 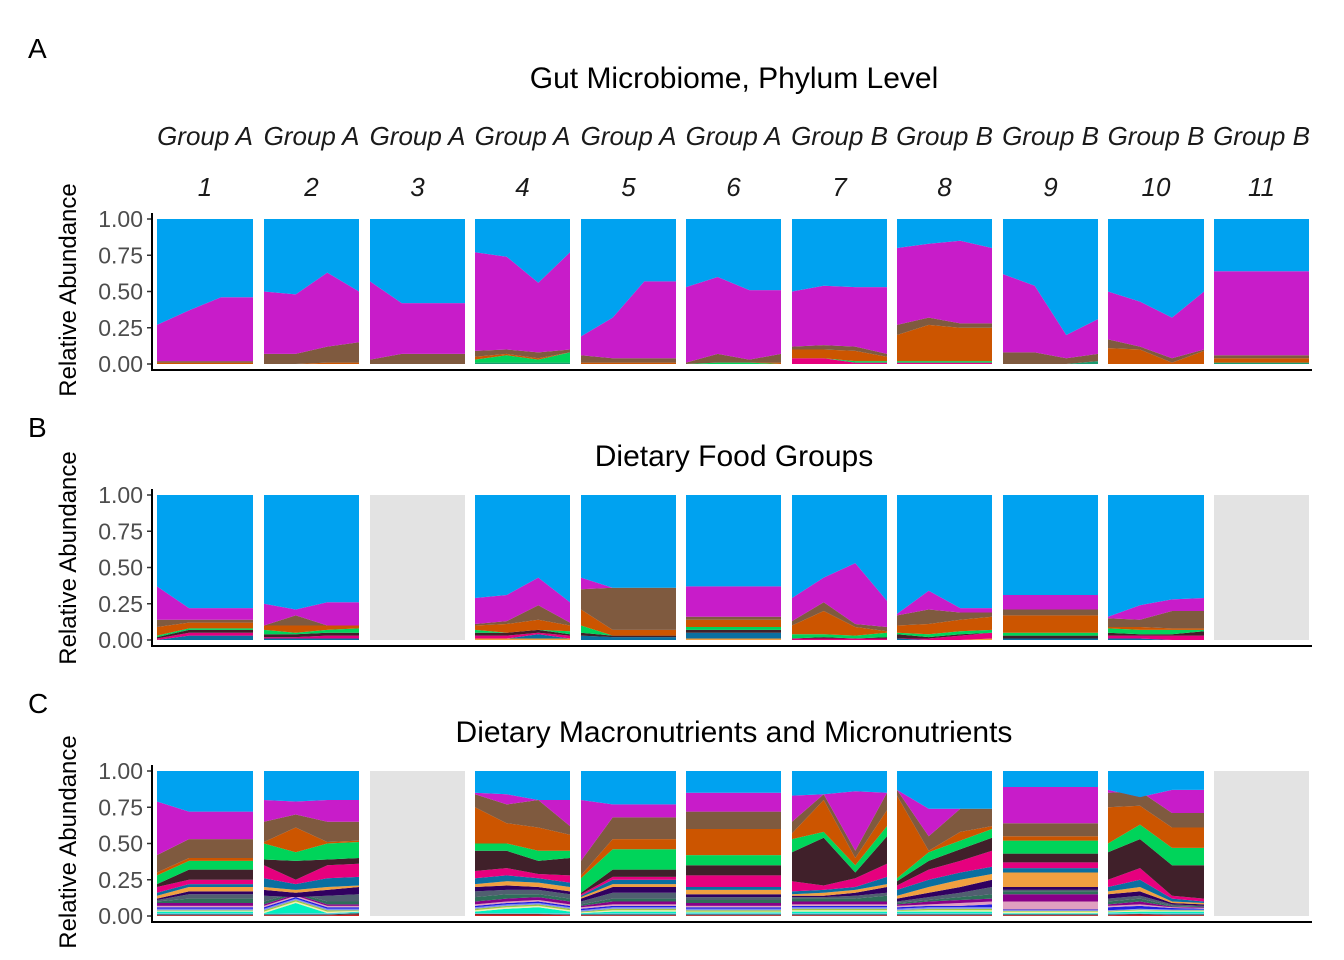 I want to click on strip-subject-label: 4, so click(x=522, y=187).